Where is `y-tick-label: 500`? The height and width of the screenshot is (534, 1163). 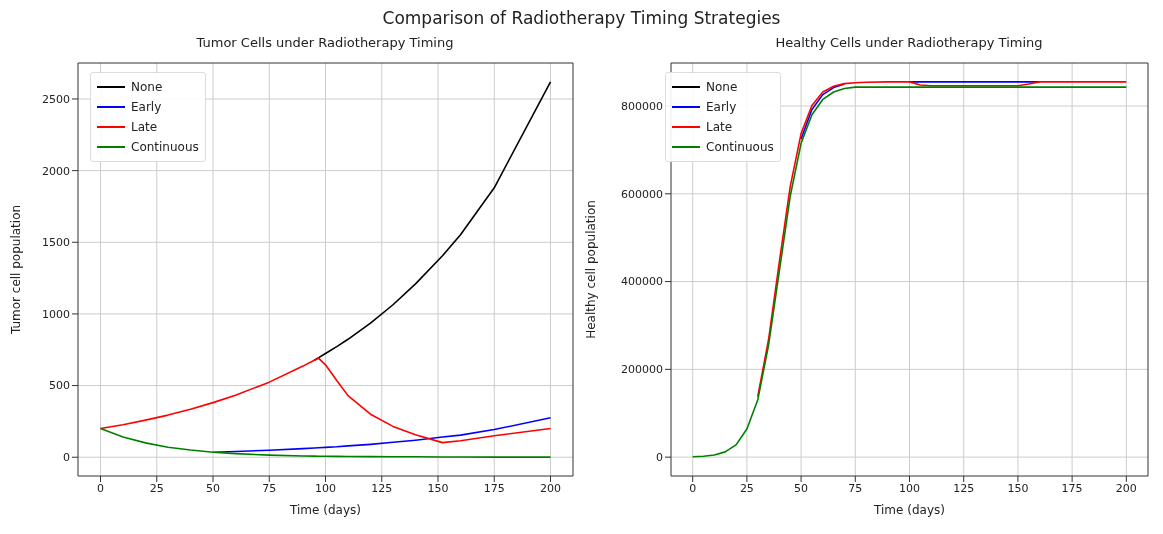
y-tick-label: 500 is located at coordinates (59, 386).